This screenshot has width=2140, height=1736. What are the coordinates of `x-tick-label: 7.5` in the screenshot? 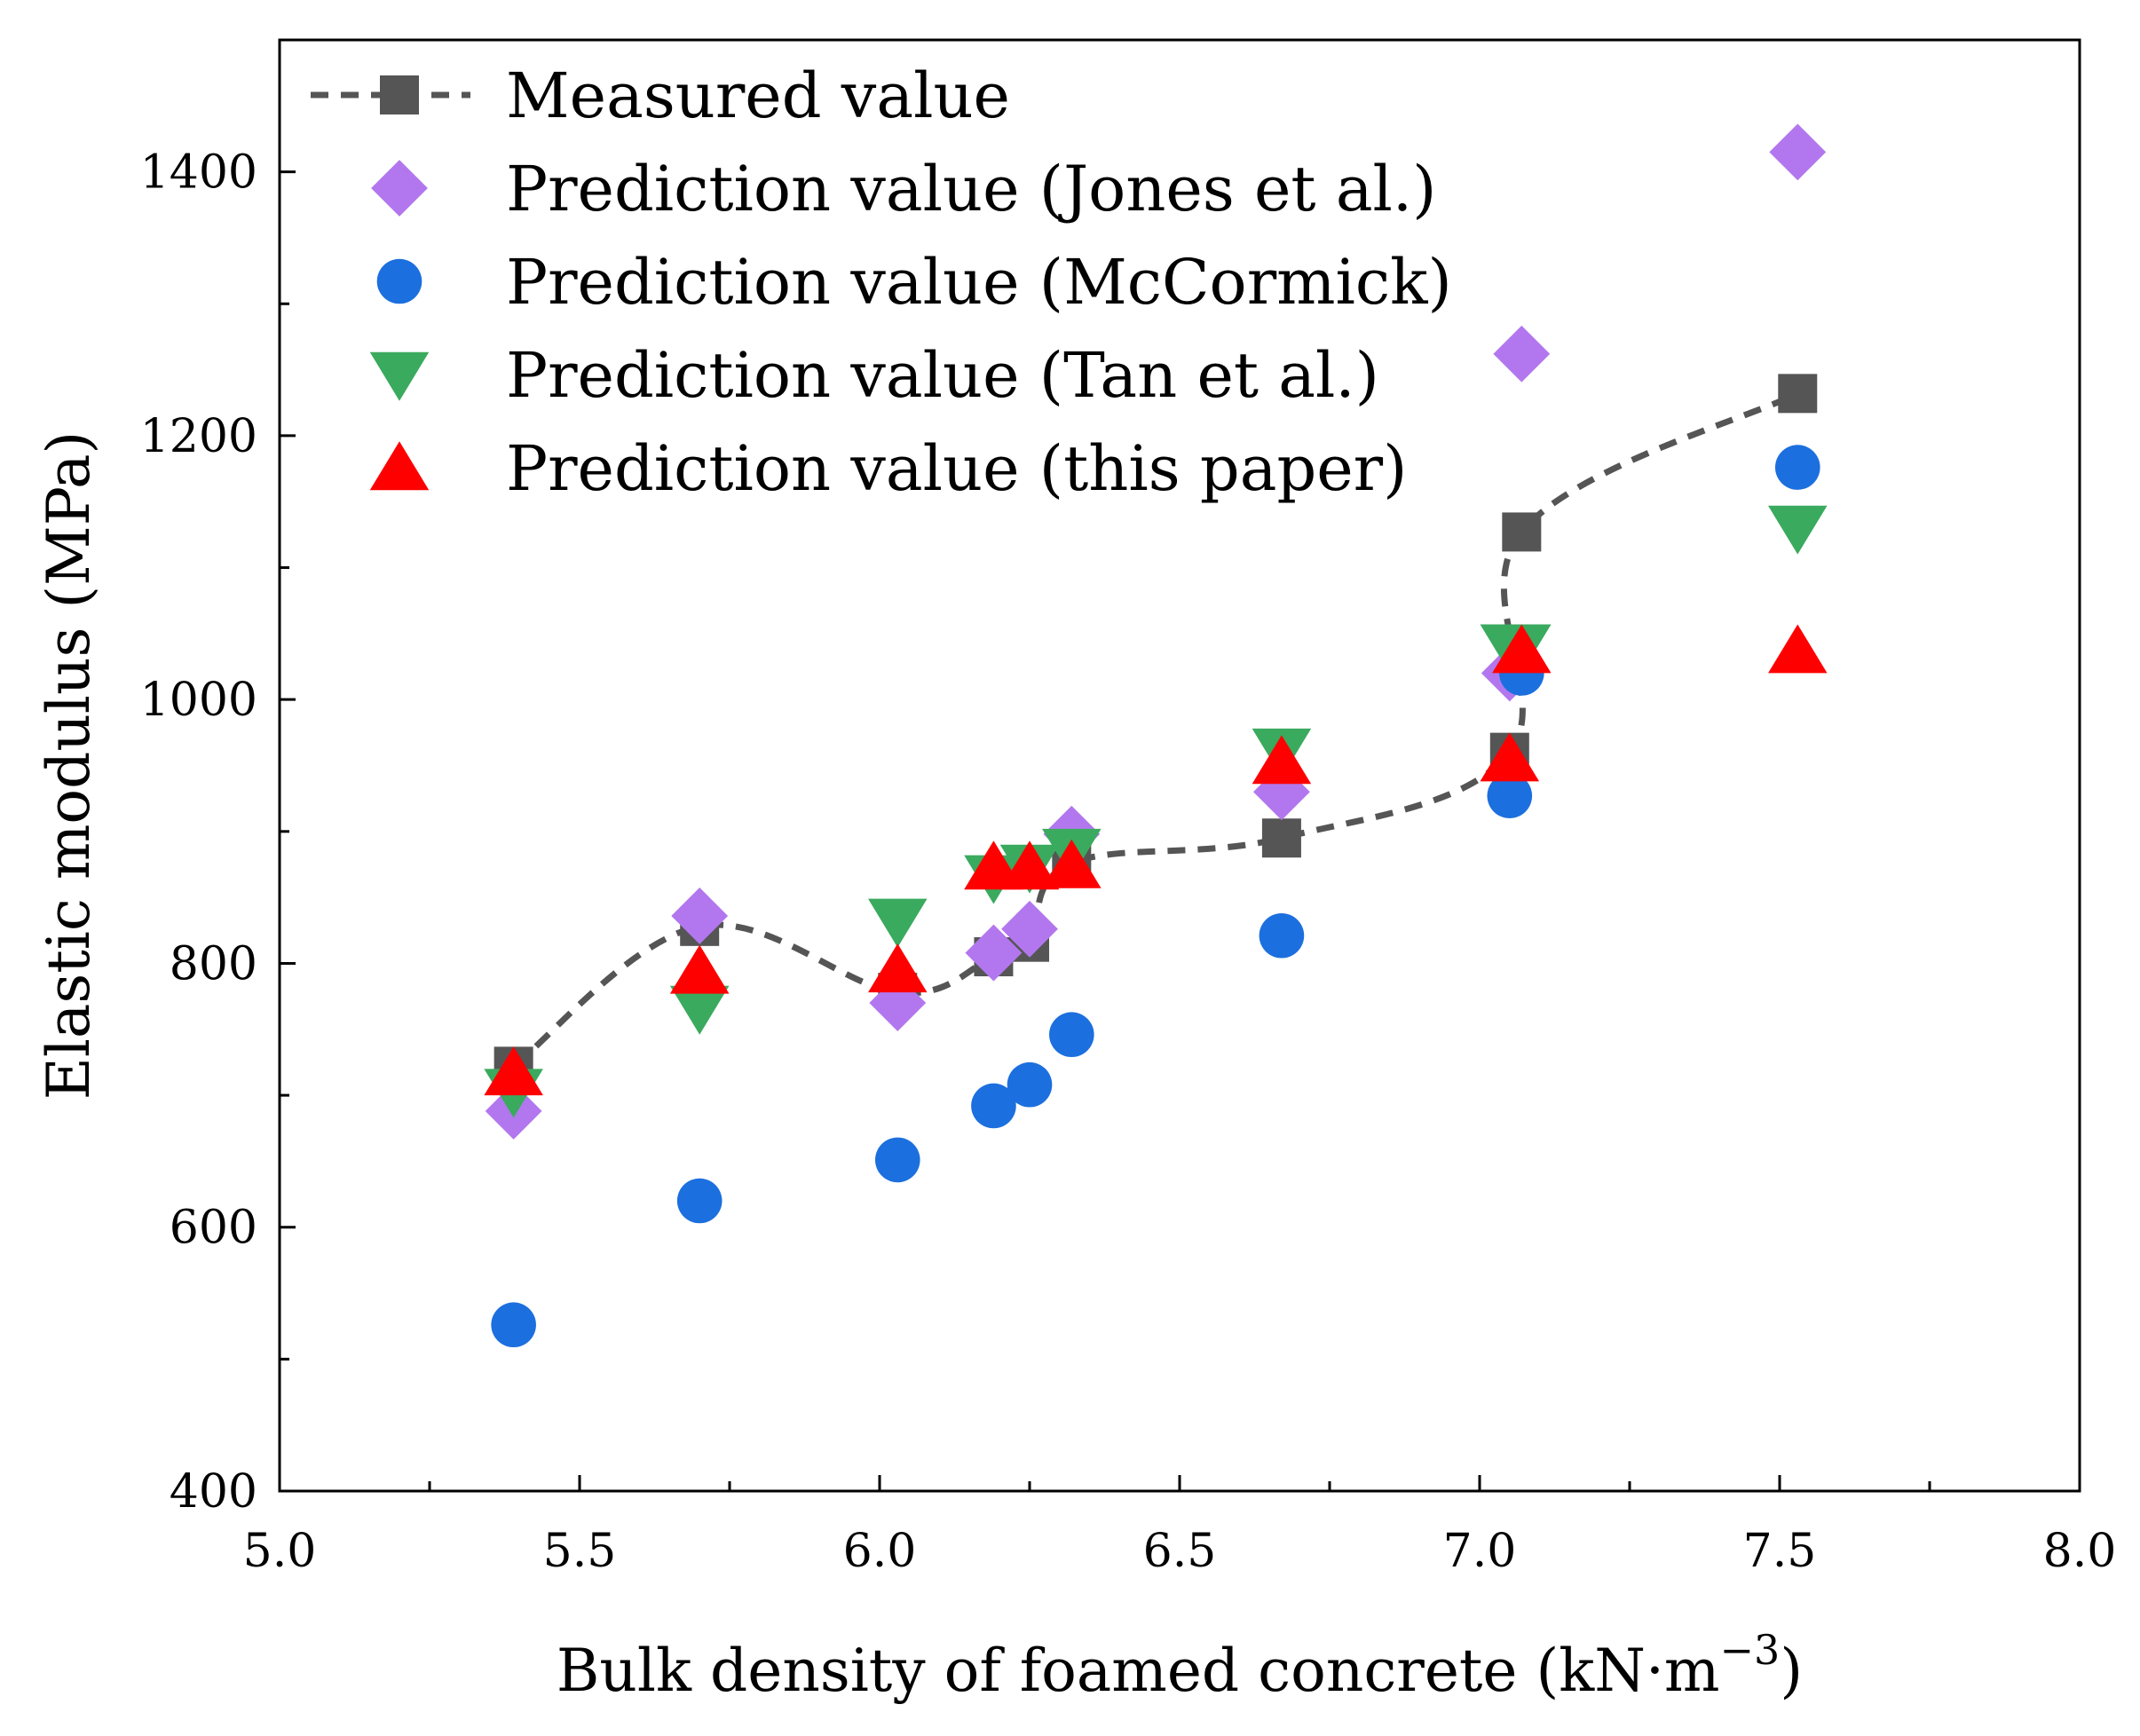 It's located at (1780, 1551).